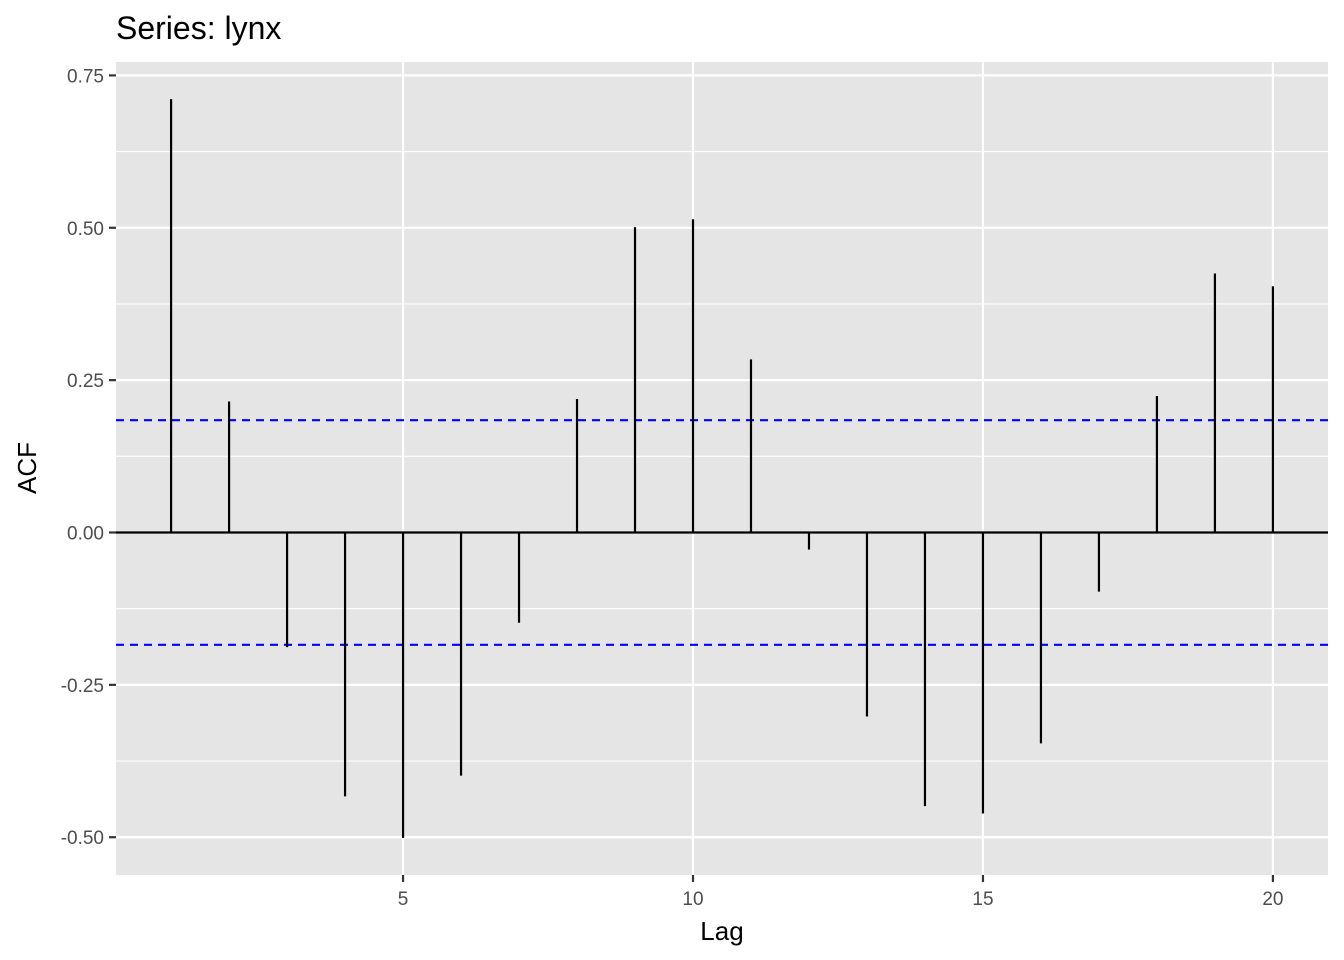  Describe the element at coordinates (85, 229) in the screenshot. I see `y-tick-label-1: 0.50` at that location.